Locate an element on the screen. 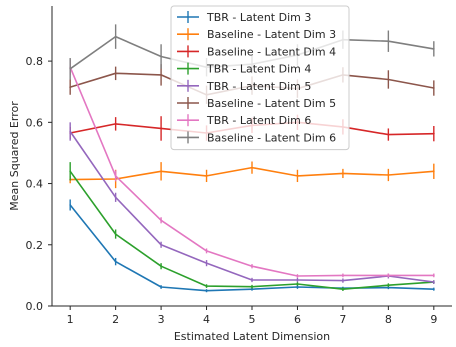 This screenshot has width=456, height=347. y-tick-label: 0.0 is located at coordinates (35, 306).